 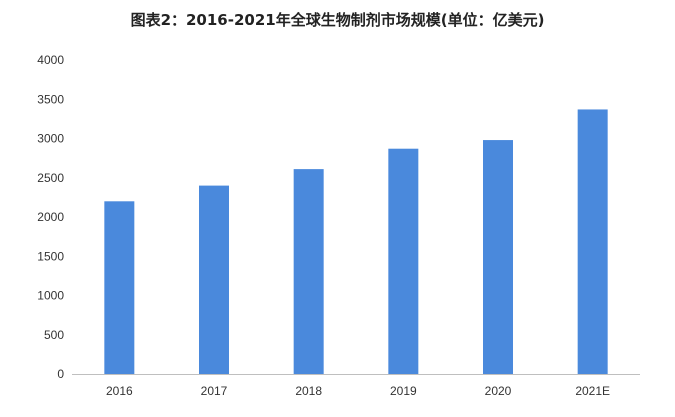 What do you see at coordinates (592, 391) in the screenshot?
I see `x-tick-label: 2021E` at bounding box center [592, 391].